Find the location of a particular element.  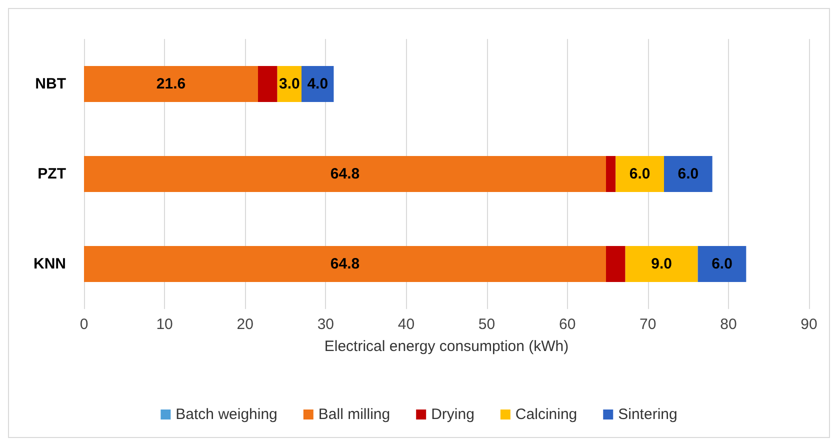

data-label: 4.0 is located at coordinates (317, 84).